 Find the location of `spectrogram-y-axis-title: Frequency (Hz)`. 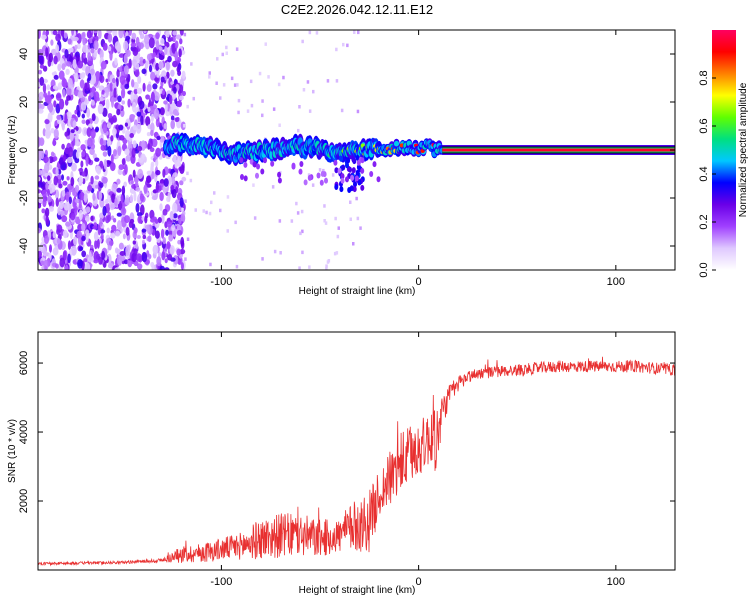

spectrogram-y-axis-title: Frequency (Hz) is located at coordinates (12, 150).